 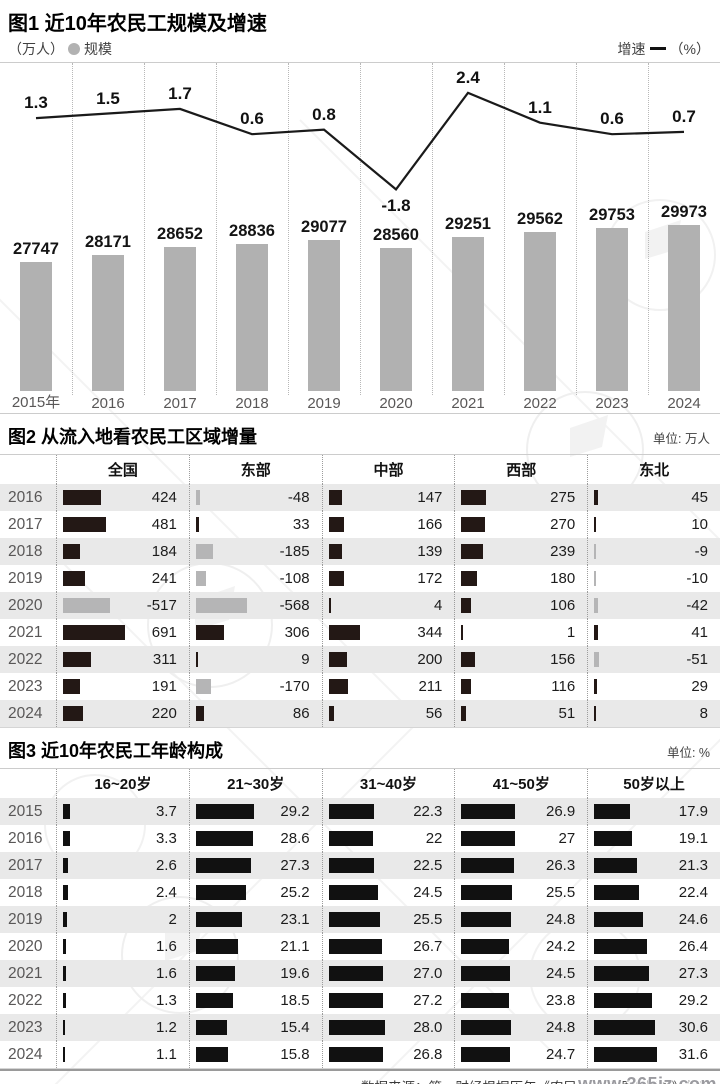 I want to click on value-label: 147, so click(x=430, y=497).